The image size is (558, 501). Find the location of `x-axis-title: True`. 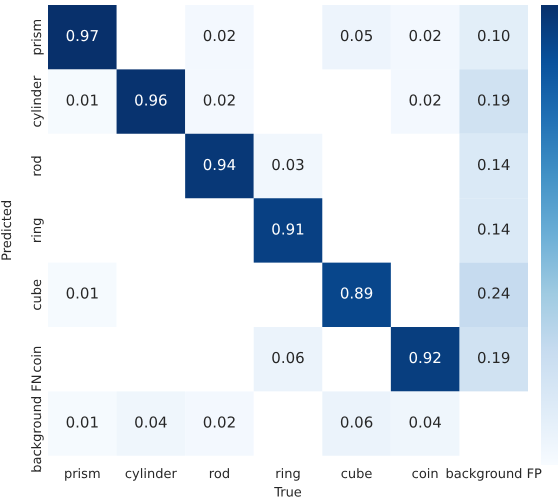

x-axis-title: True is located at coordinates (287, 493).